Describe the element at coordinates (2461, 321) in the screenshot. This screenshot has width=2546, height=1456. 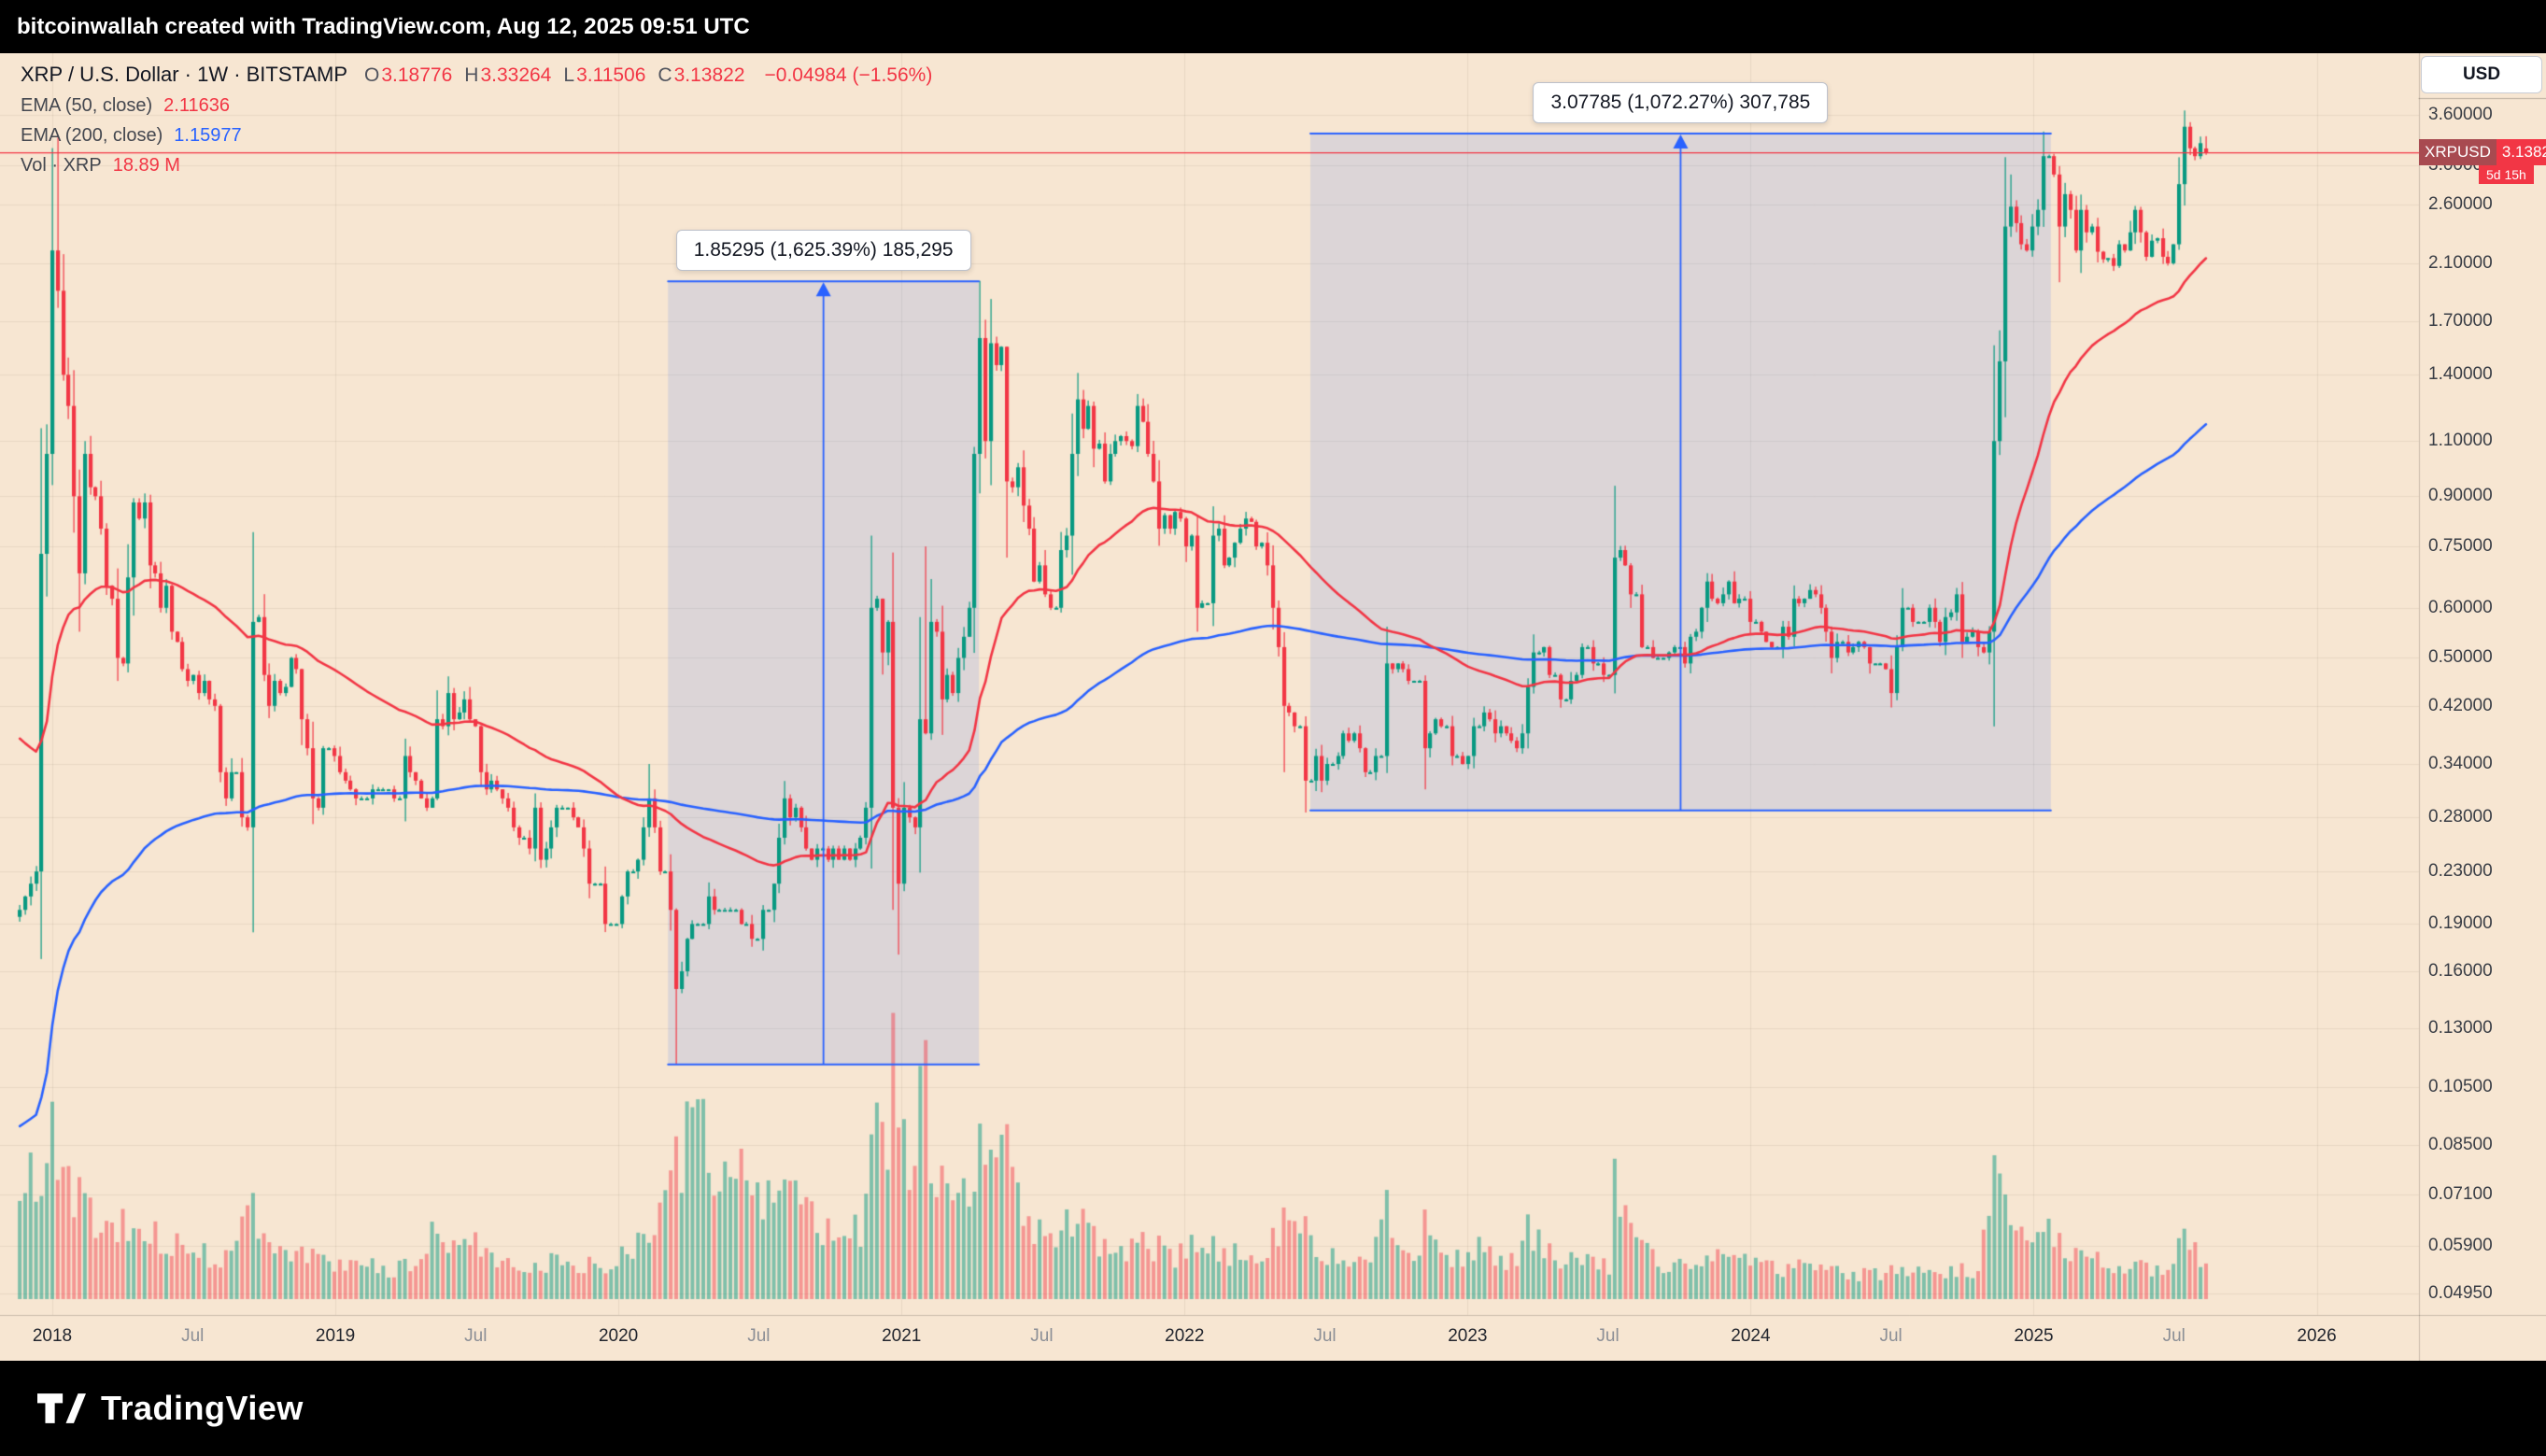
I see `price-tick-label: 1.70000` at that location.